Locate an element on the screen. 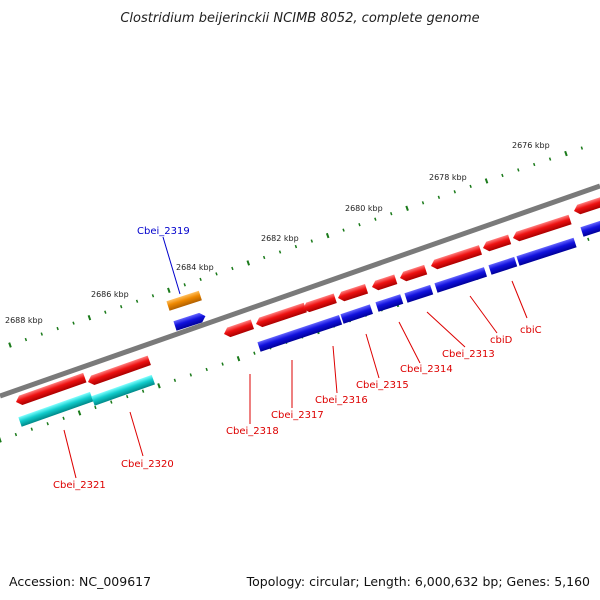 The image size is (600, 600). cds-cbei-2317-forward is located at coordinates (280, 315).